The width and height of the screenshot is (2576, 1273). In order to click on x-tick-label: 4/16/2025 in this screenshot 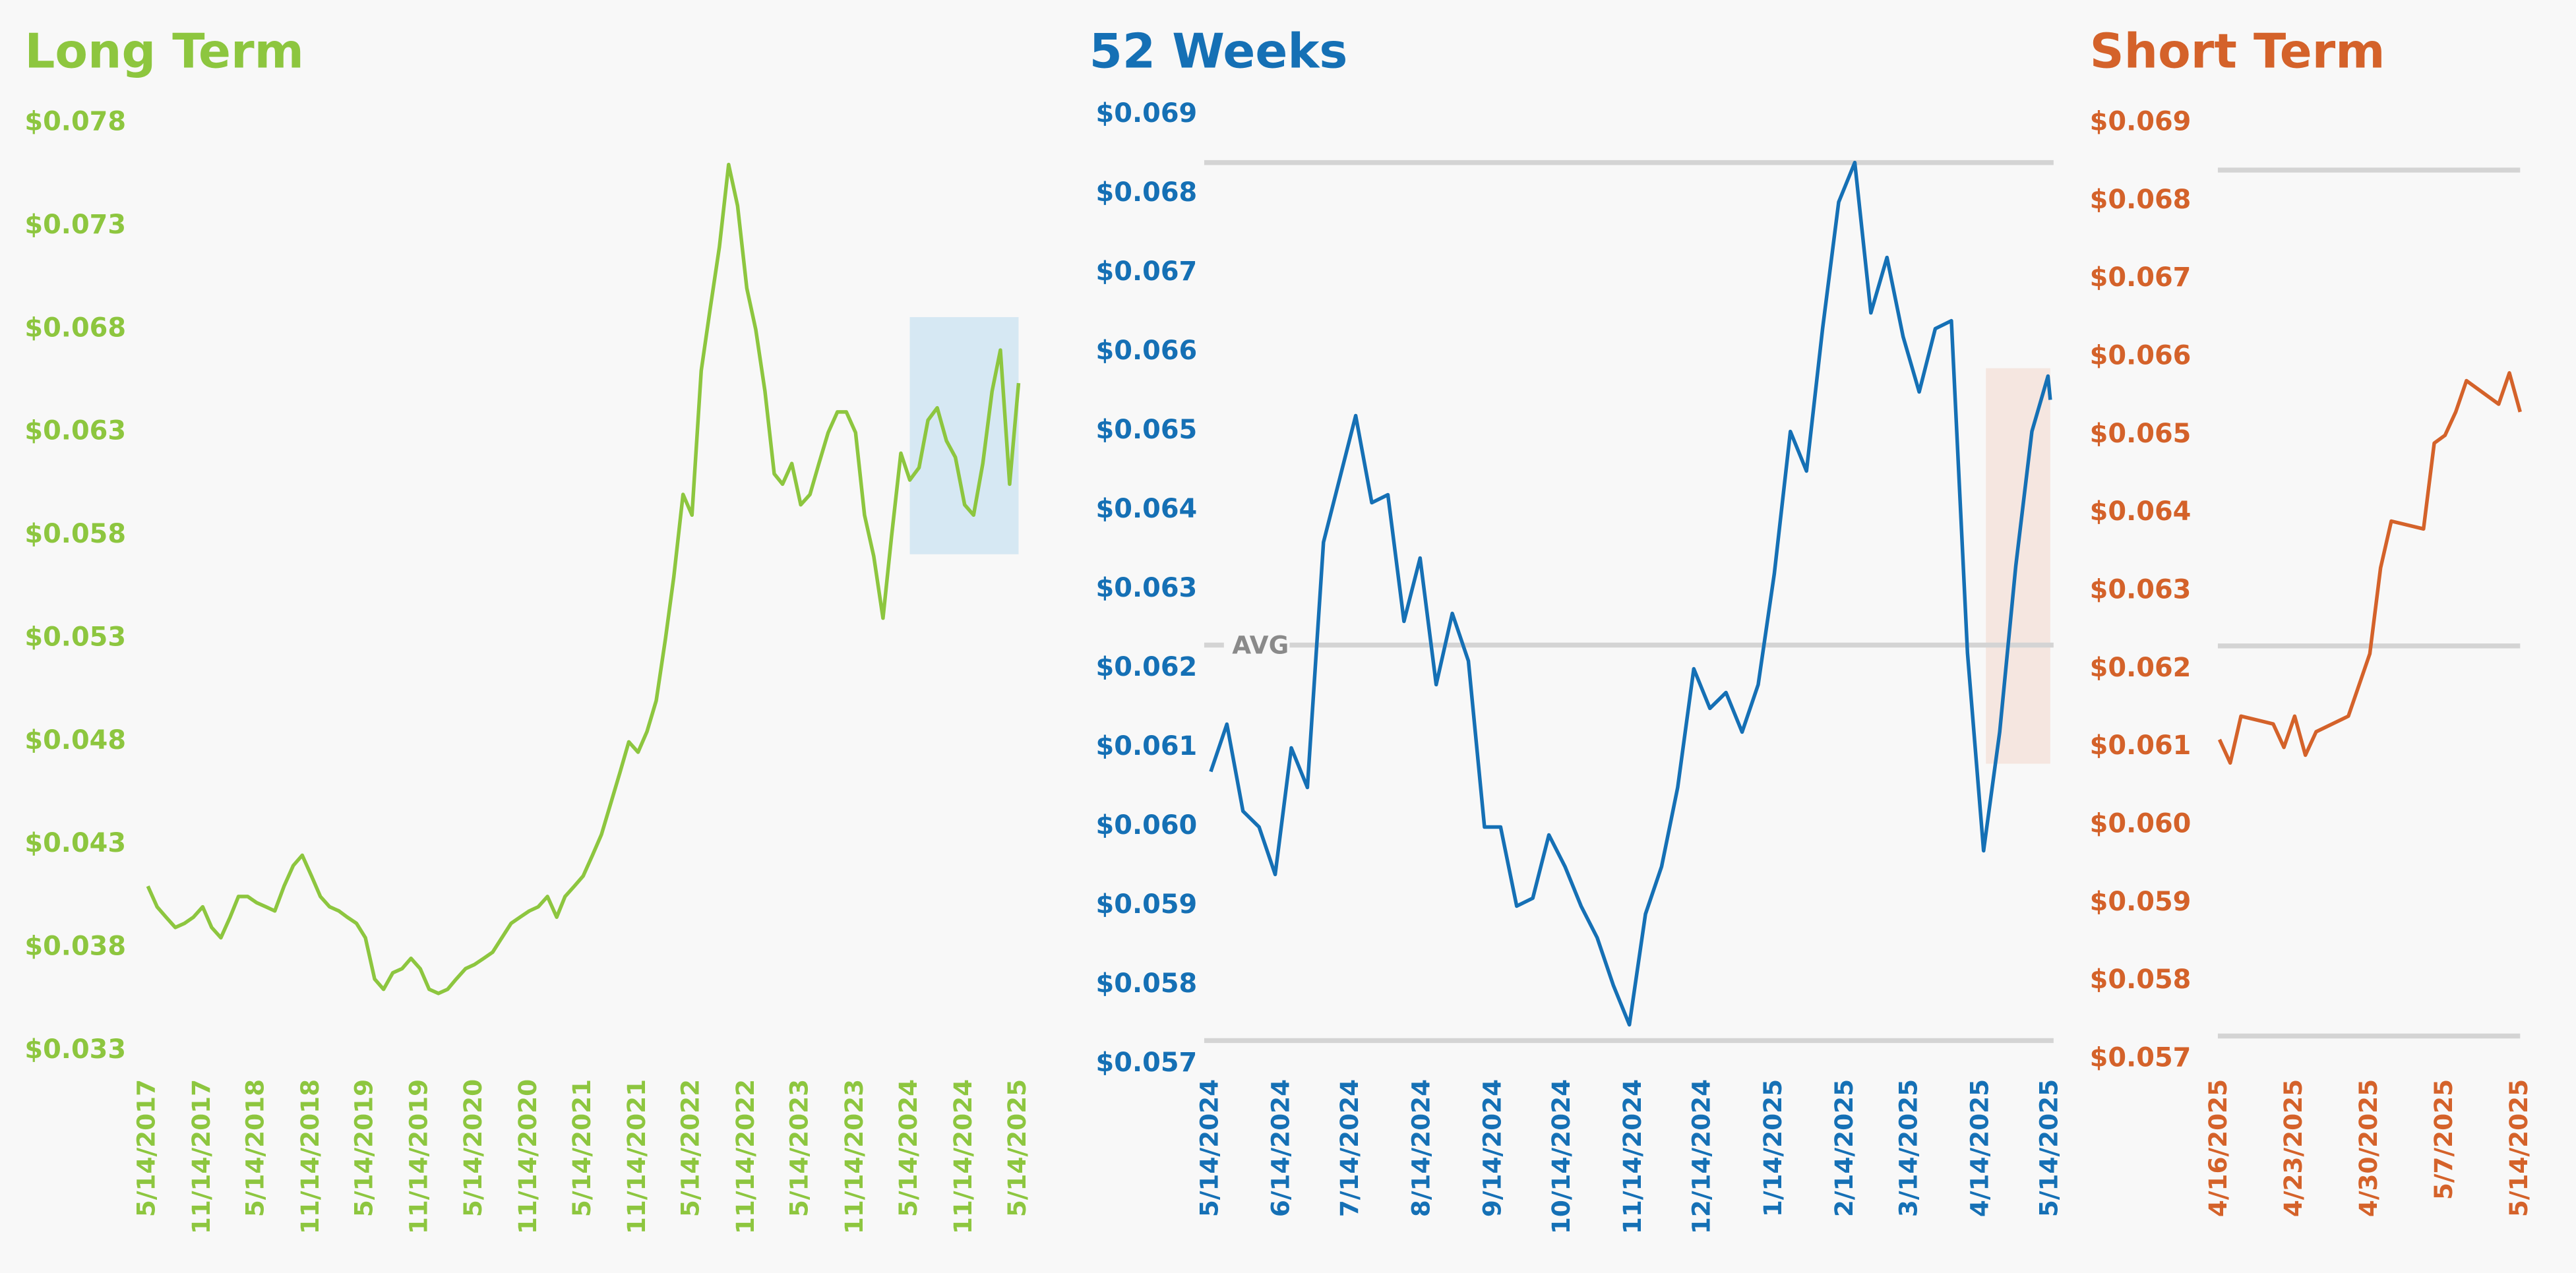, I will do `click(2217, 1148)`.